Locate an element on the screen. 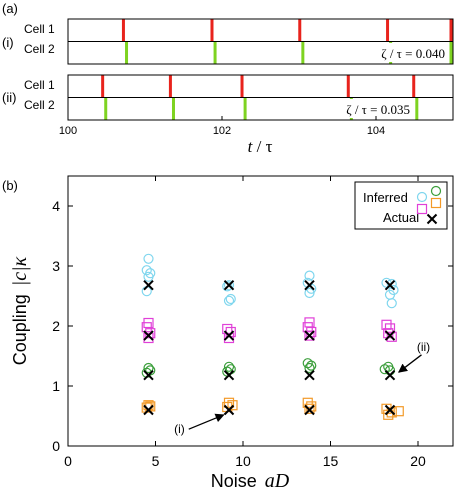 The image size is (463, 496). raster-x-label-sep: / is located at coordinates (258, 146).